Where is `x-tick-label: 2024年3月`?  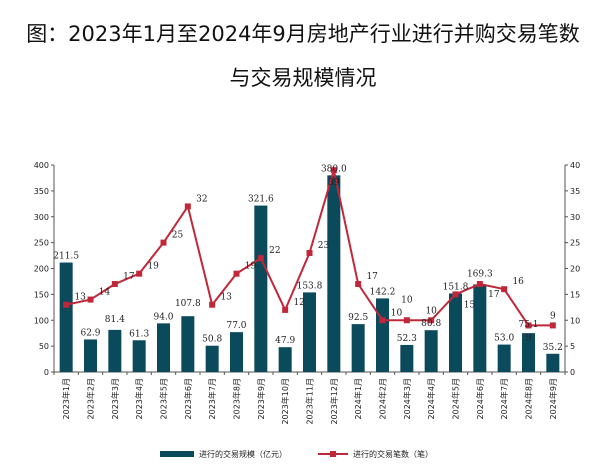 x-tick-label: 2024年3月 is located at coordinates (407, 398).